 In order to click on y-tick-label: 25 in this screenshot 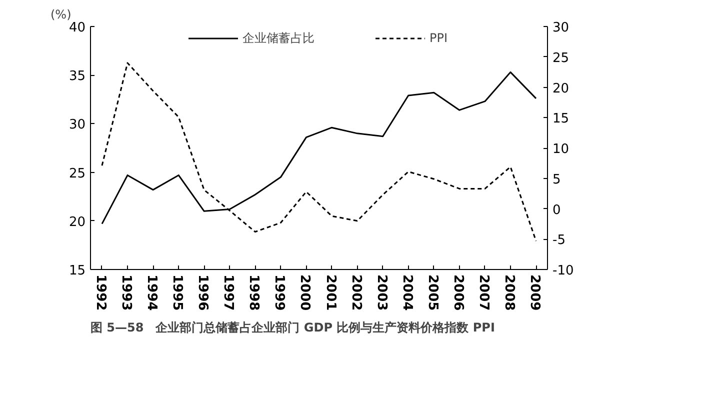, I will do `click(77, 174)`.